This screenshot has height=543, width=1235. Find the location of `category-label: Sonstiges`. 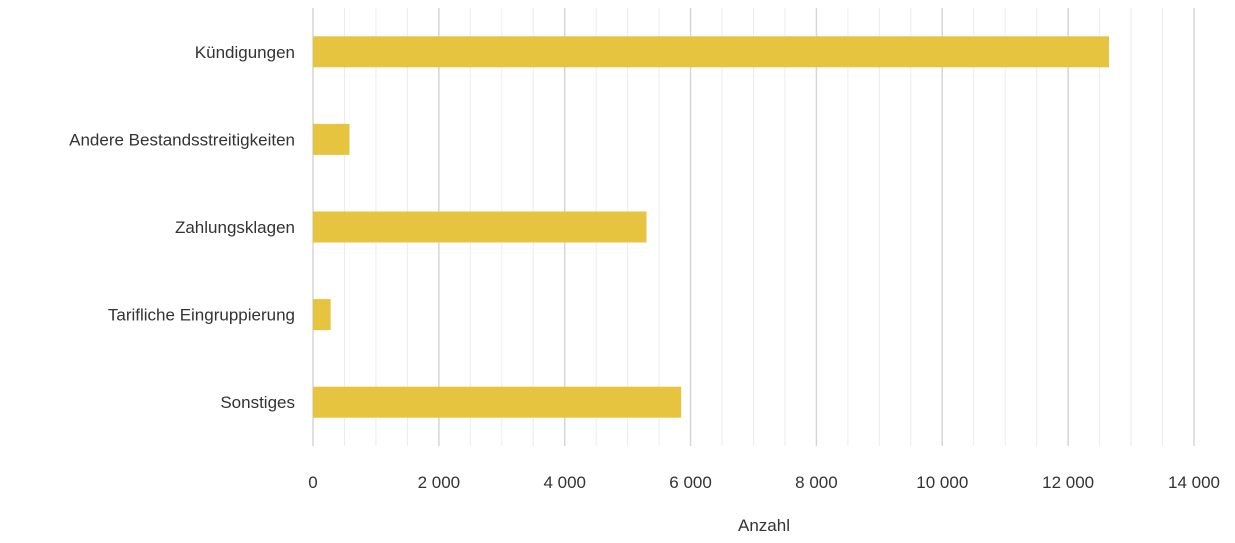

category-label: Sonstiges is located at coordinates (257, 402).